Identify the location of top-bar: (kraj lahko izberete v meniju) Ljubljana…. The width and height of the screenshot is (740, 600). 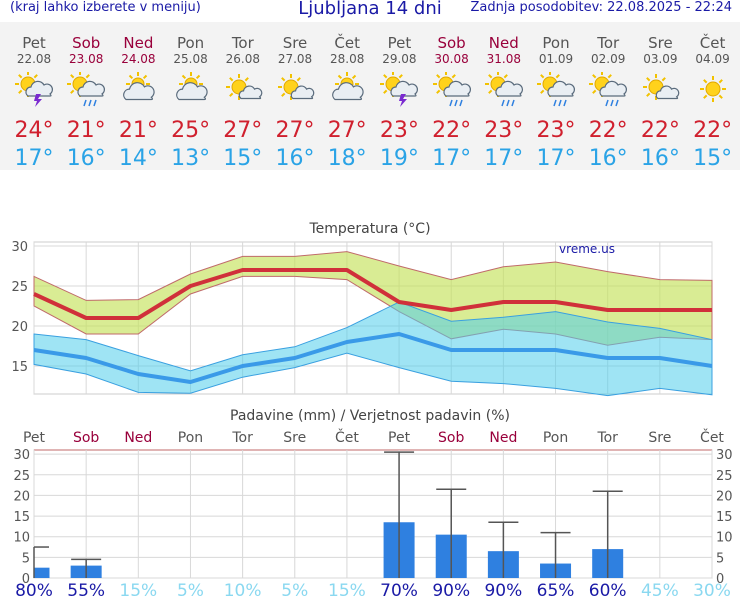
(370, 11).